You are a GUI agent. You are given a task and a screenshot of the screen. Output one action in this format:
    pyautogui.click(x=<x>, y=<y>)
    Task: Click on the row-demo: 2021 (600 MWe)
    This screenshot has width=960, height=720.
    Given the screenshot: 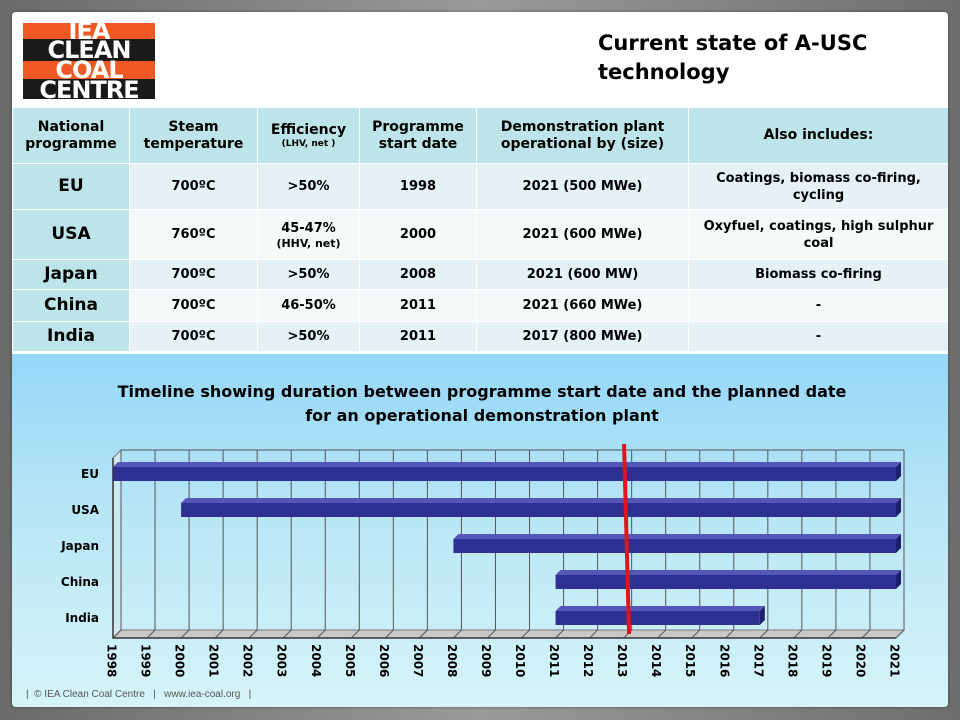 What is the action you would take?
    pyautogui.click(x=582, y=234)
    